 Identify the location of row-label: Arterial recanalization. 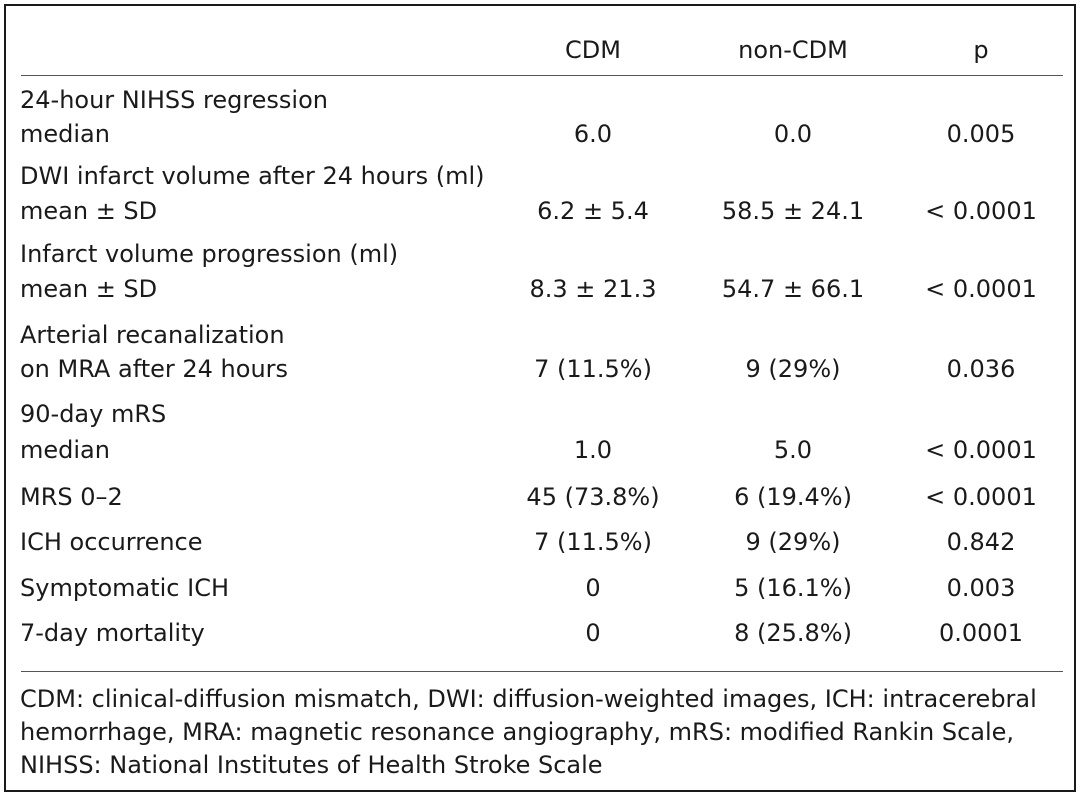
(152, 335).